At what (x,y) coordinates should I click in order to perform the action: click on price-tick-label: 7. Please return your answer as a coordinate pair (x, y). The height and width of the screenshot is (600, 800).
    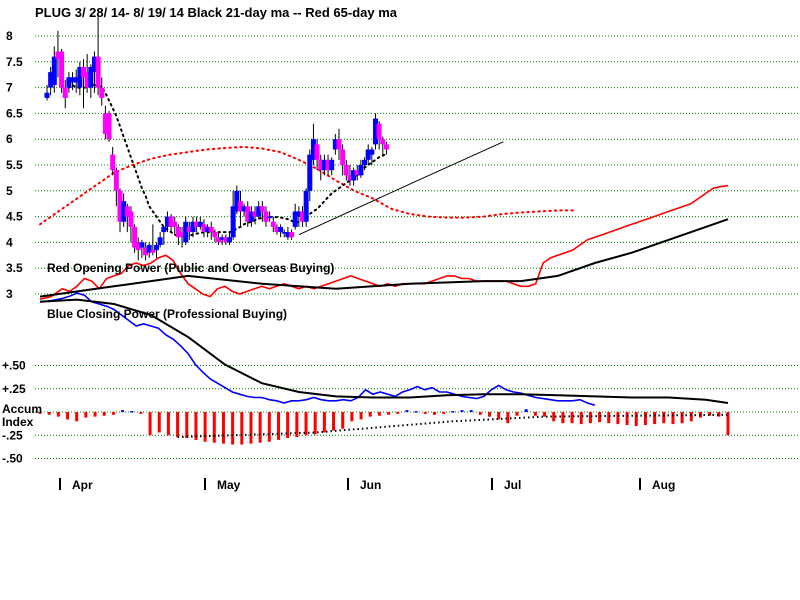
    Looking at the image, I should click on (9, 88).